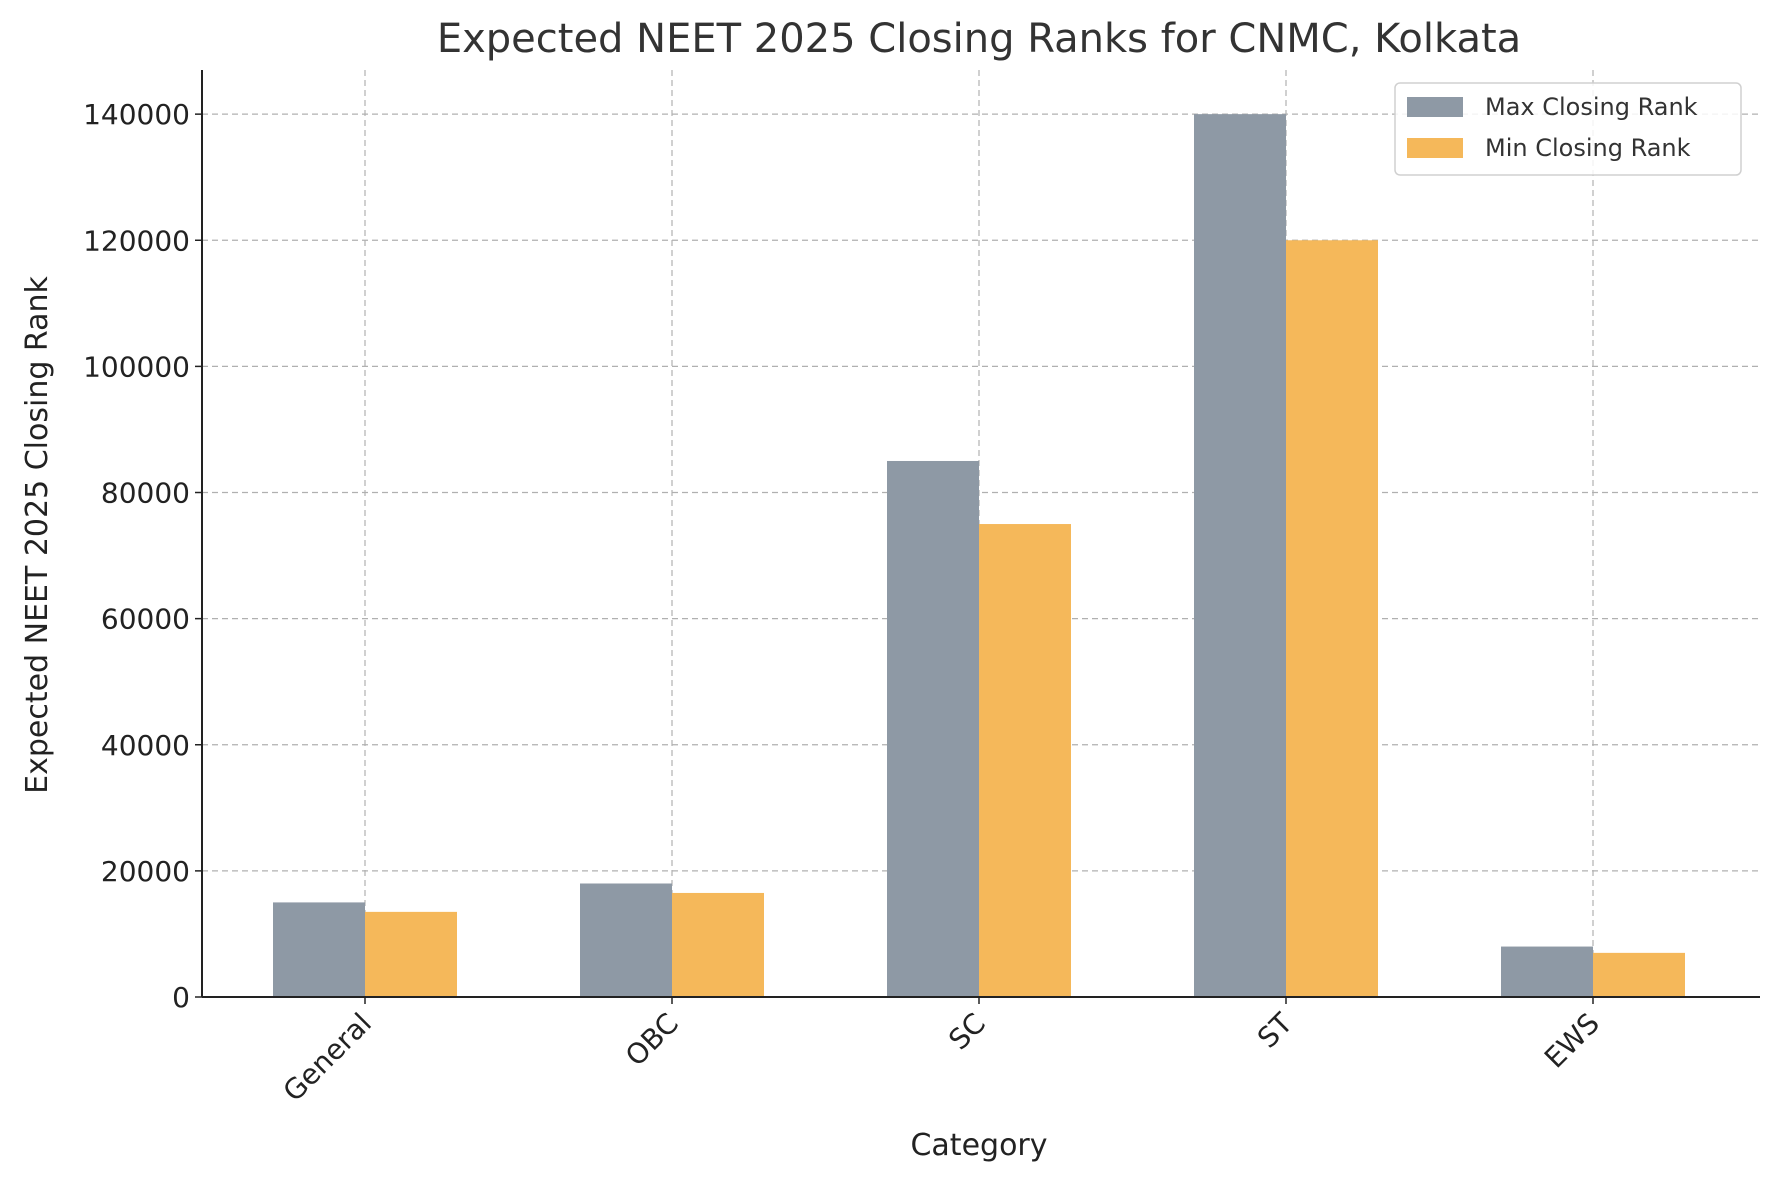  What do you see at coordinates (327, 1057) in the screenshot?
I see `x-tick-label: General` at bounding box center [327, 1057].